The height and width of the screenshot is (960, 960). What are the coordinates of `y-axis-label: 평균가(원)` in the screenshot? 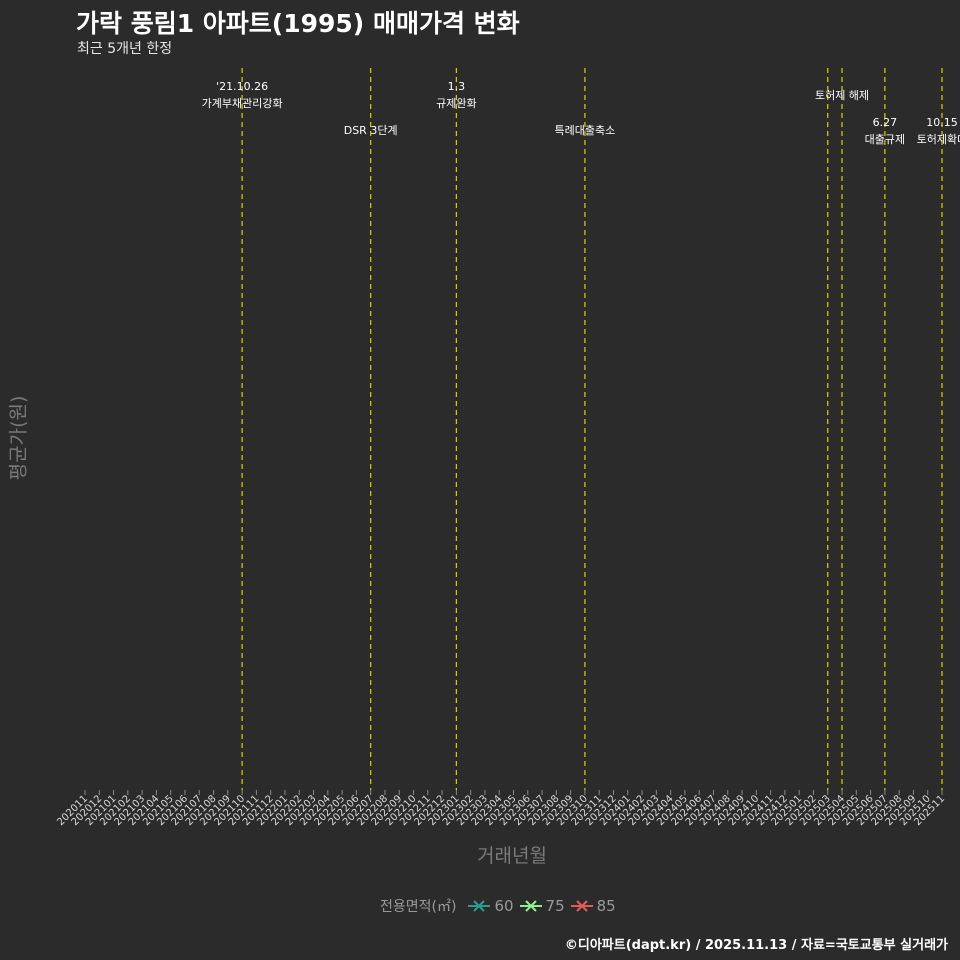 It's located at (18, 438).